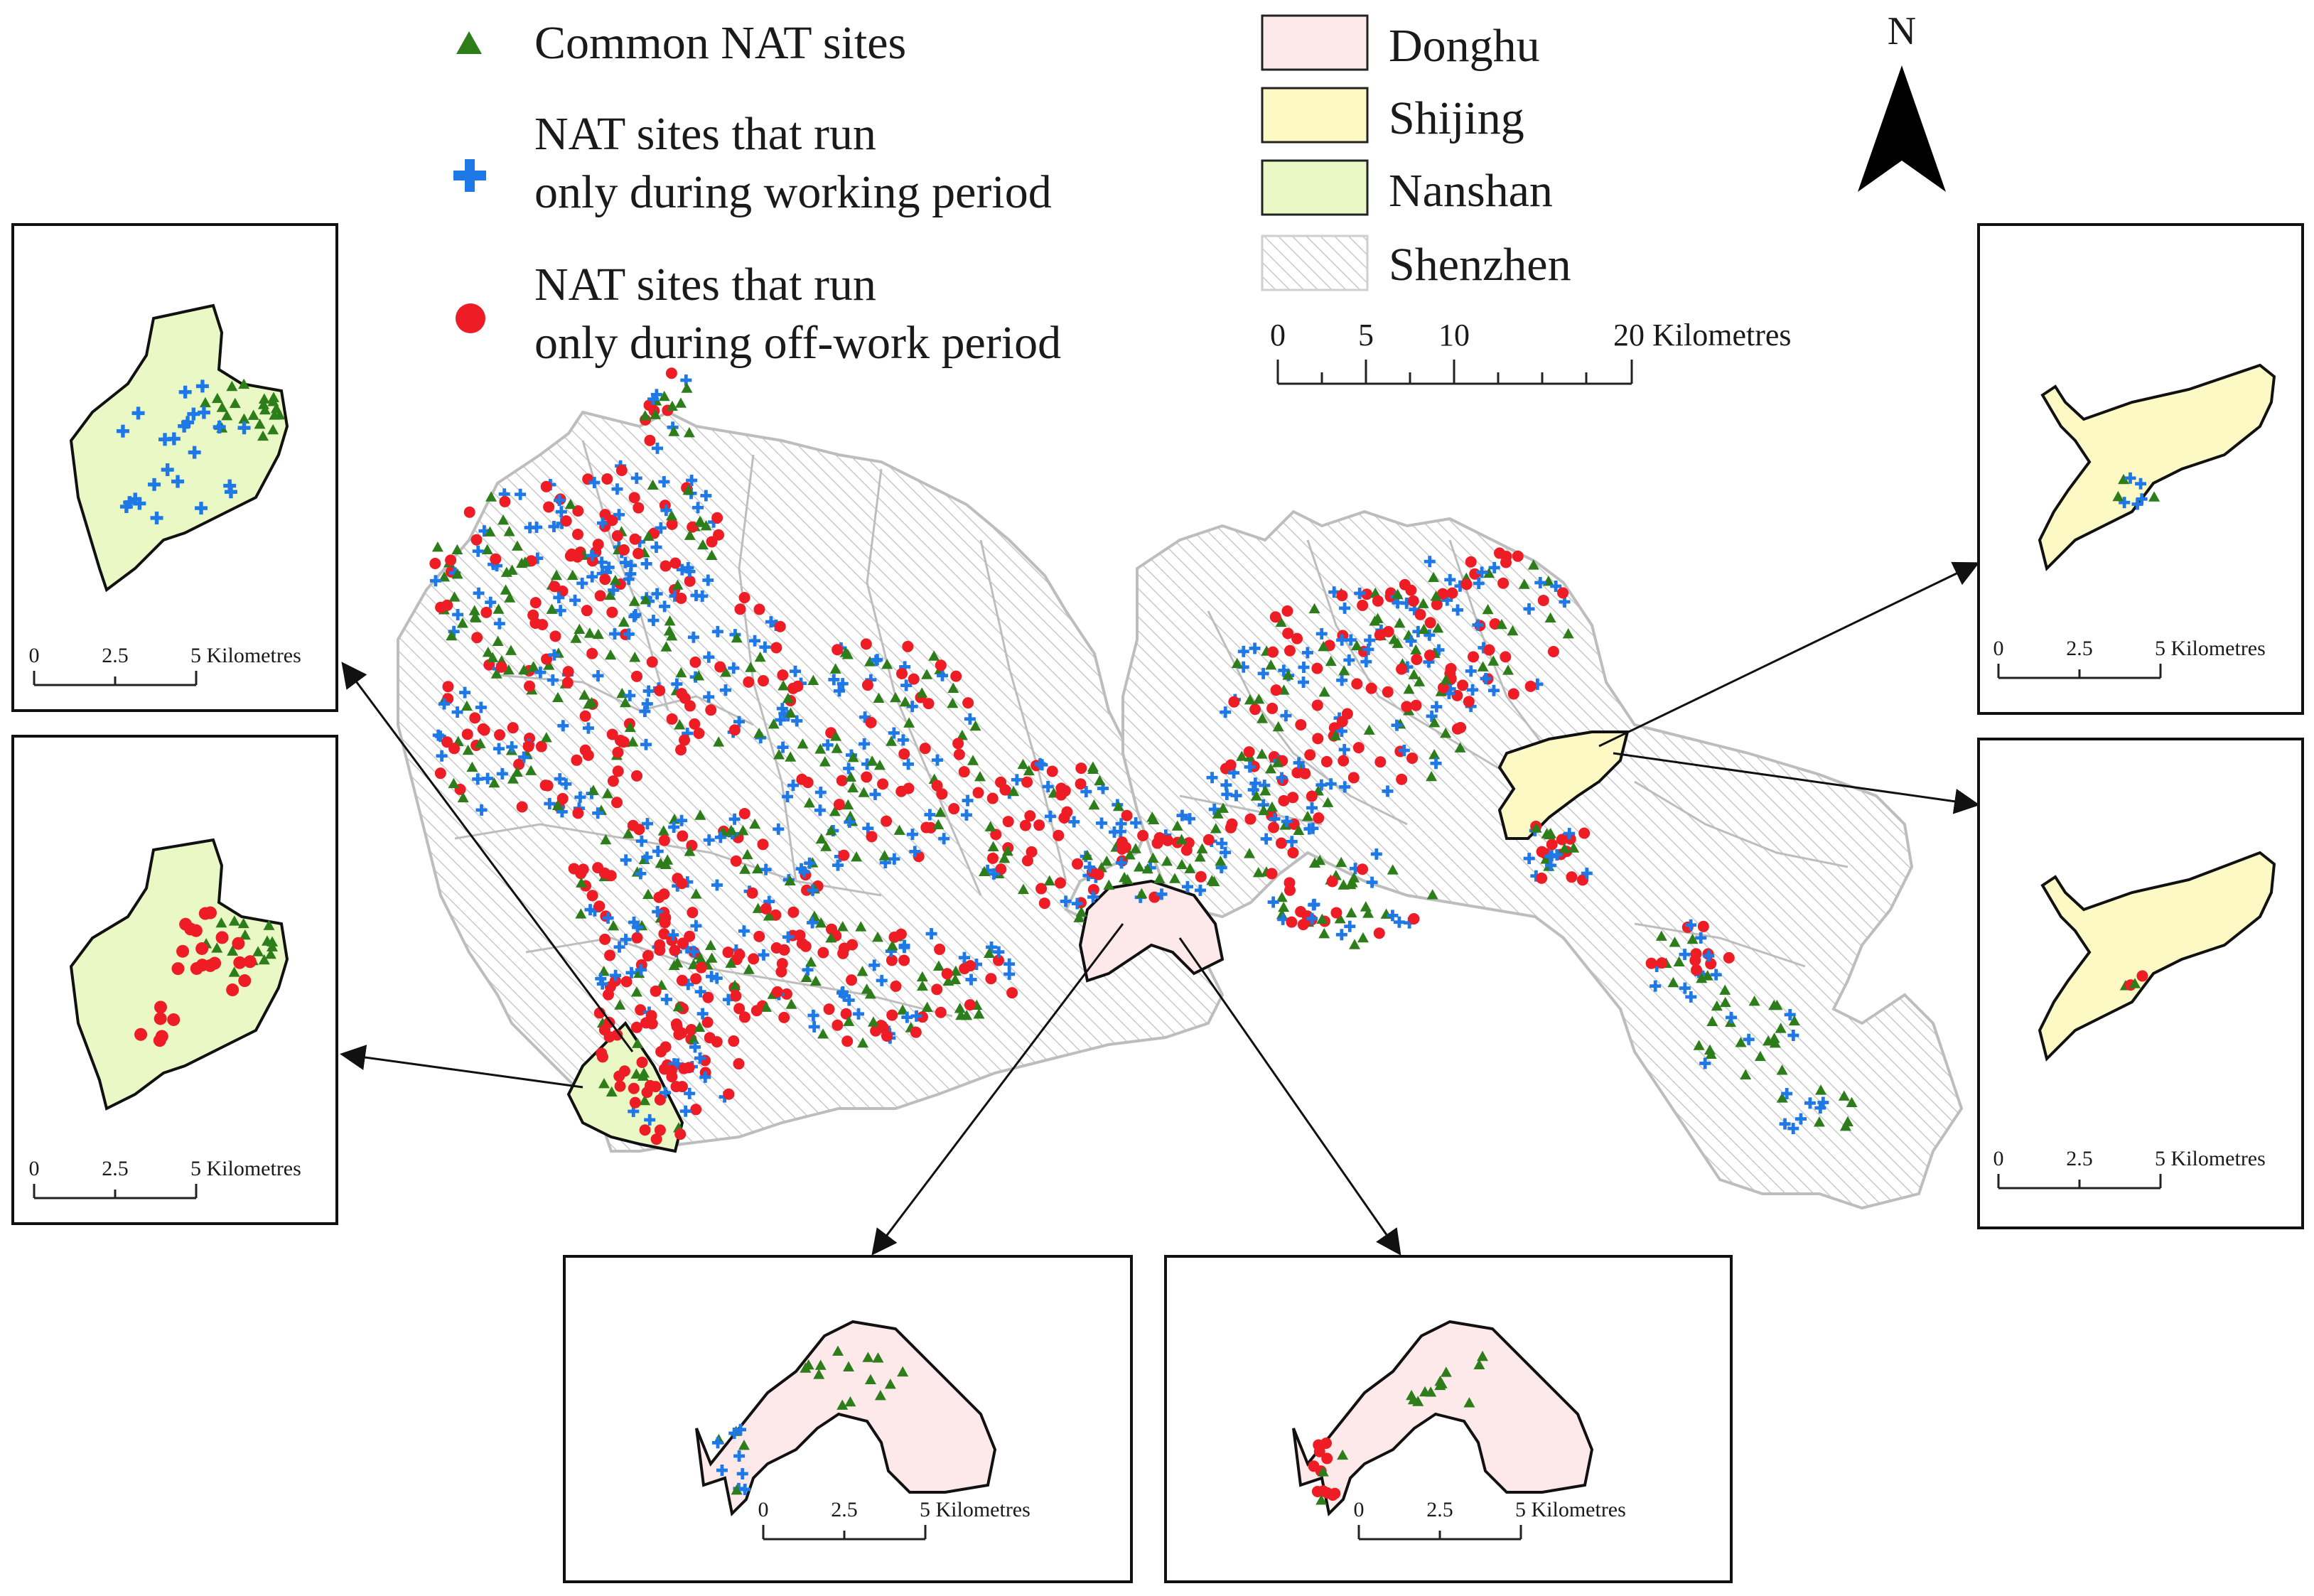 Image resolution: width=2314 pixels, height=1596 pixels. What do you see at coordinates (1702, 335) in the screenshot?
I see `main-scale-end: 20 Kilometres` at bounding box center [1702, 335].